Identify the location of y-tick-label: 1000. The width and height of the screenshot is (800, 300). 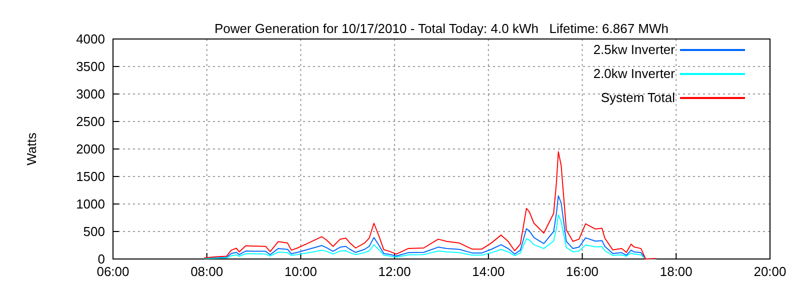
(90, 204).